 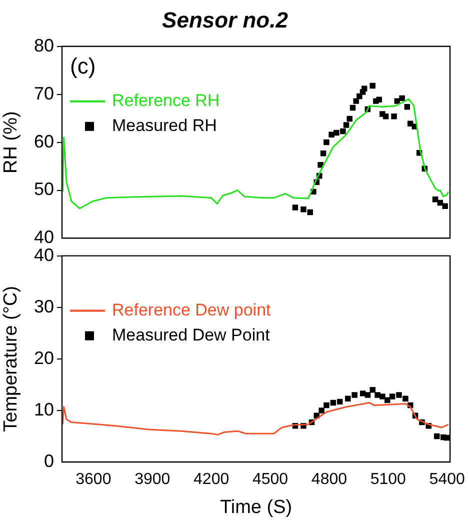 What do you see at coordinates (44, 189) in the screenshot?
I see `y-tick-label: 50` at bounding box center [44, 189].